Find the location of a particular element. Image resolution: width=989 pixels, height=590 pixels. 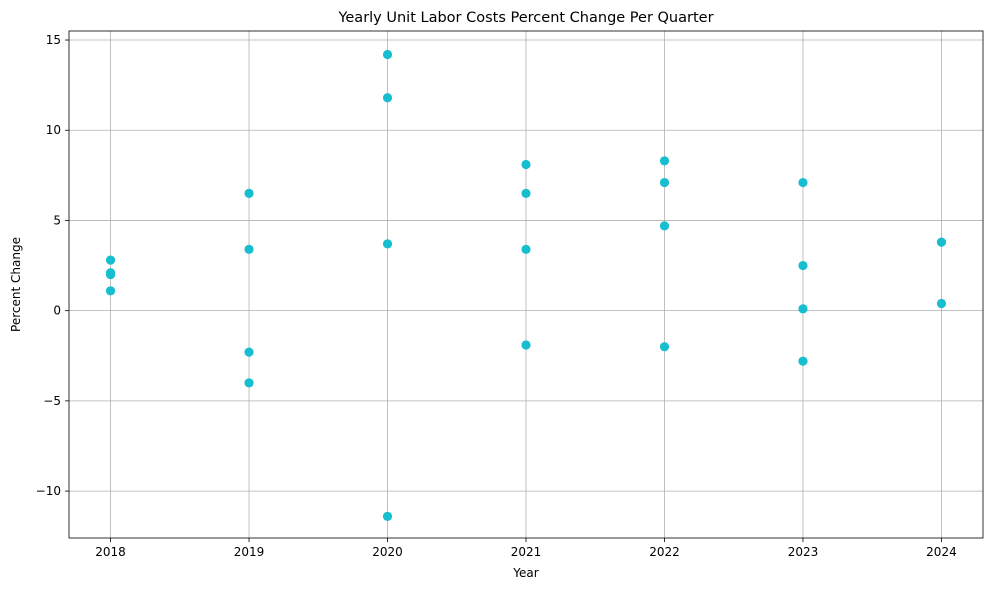

y-tick-label: −5 is located at coordinates (52, 401).